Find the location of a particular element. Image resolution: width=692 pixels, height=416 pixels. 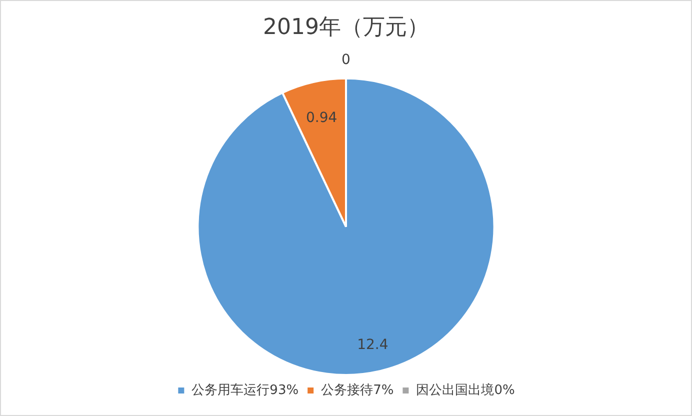

data-label: 0.94 is located at coordinates (322, 118).